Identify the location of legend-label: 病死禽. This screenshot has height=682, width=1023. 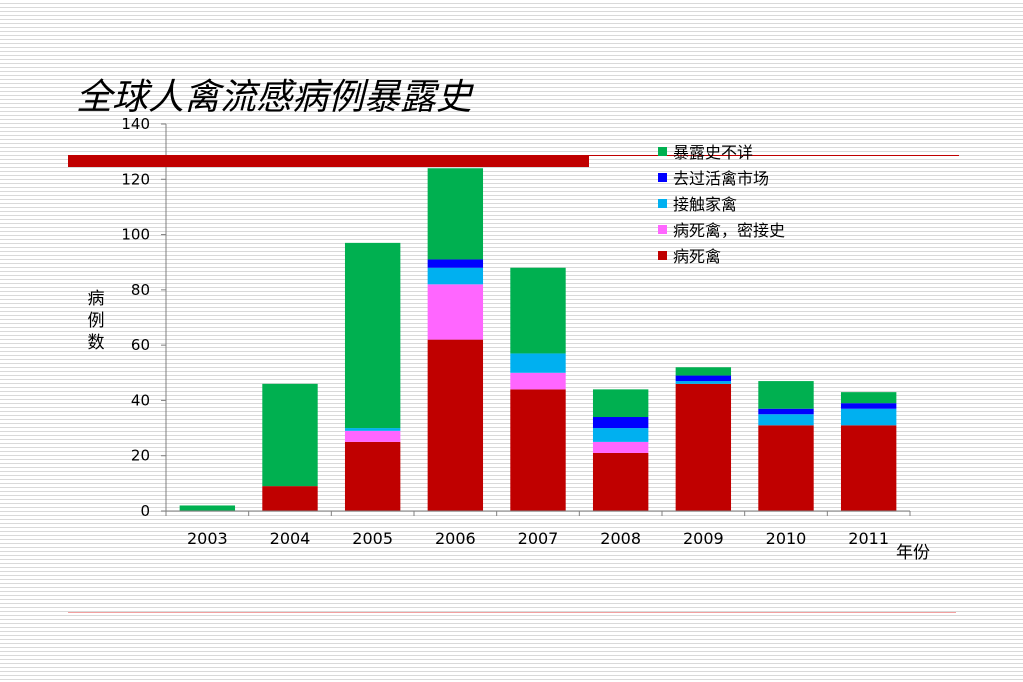
(697, 256).